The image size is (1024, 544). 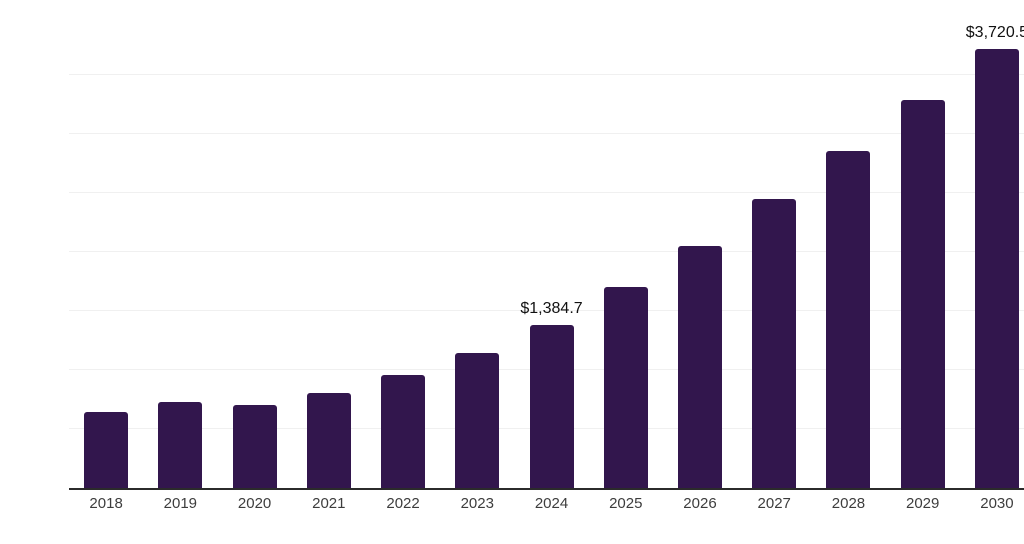 I want to click on x-tick-2022: 2022, so click(x=403, y=503).